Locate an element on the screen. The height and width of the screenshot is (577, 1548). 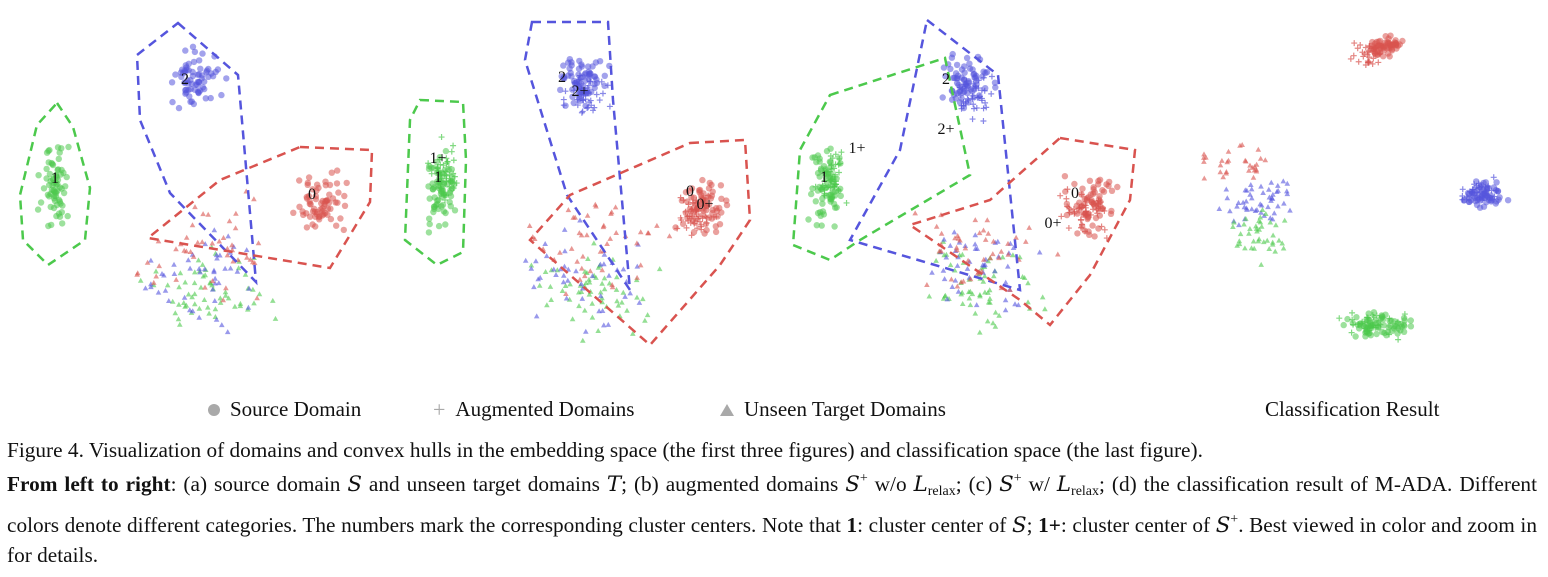
hull-red-a is located at coordinates (259, 207).